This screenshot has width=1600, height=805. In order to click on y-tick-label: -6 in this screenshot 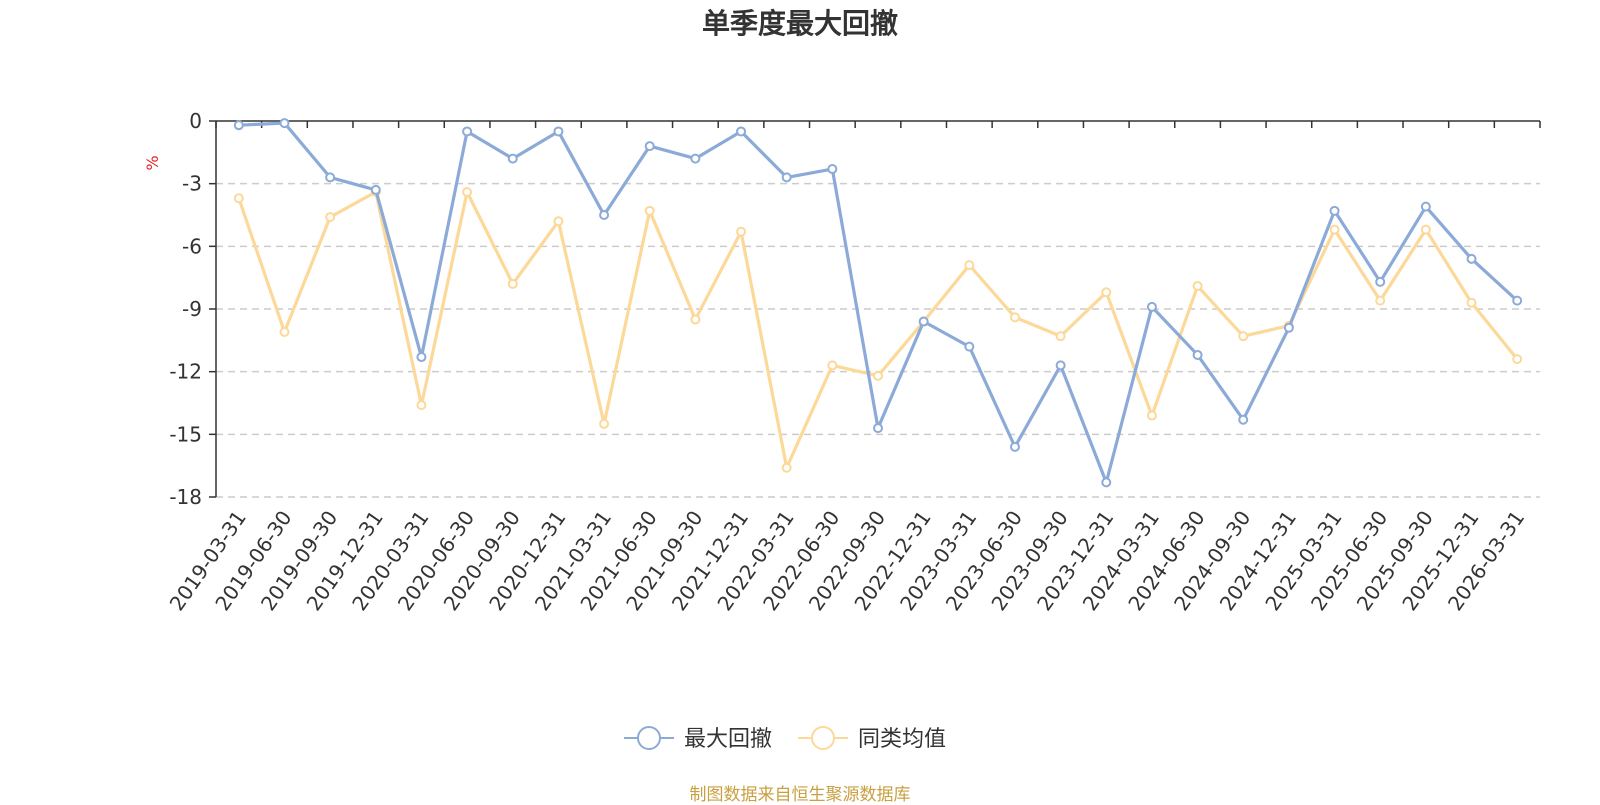, I will do `click(192, 246)`.